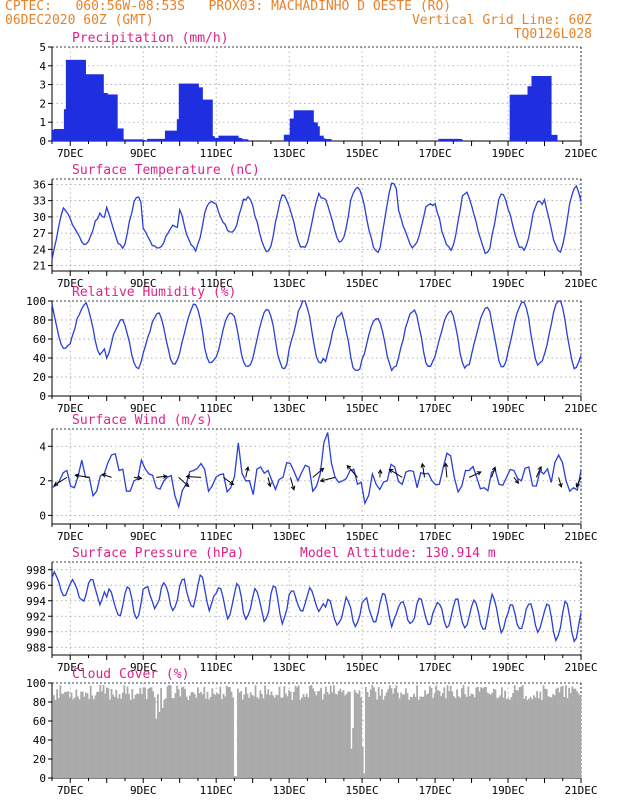 The image size is (618, 800). What do you see at coordinates (39, 266) in the screenshot?
I see `y-tick-label: 21` at bounding box center [39, 266].